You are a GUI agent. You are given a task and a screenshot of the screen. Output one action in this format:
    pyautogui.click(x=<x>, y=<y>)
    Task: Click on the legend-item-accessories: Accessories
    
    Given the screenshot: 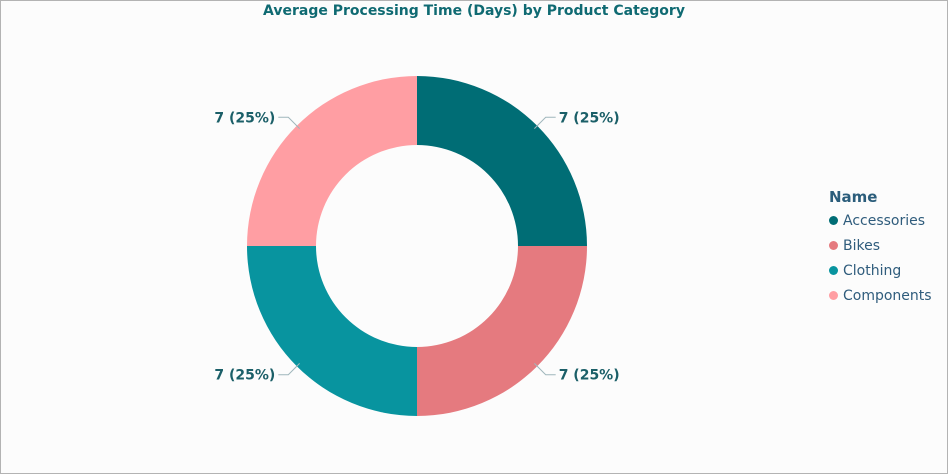 What is the action you would take?
    pyautogui.click(x=880, y=220)
    